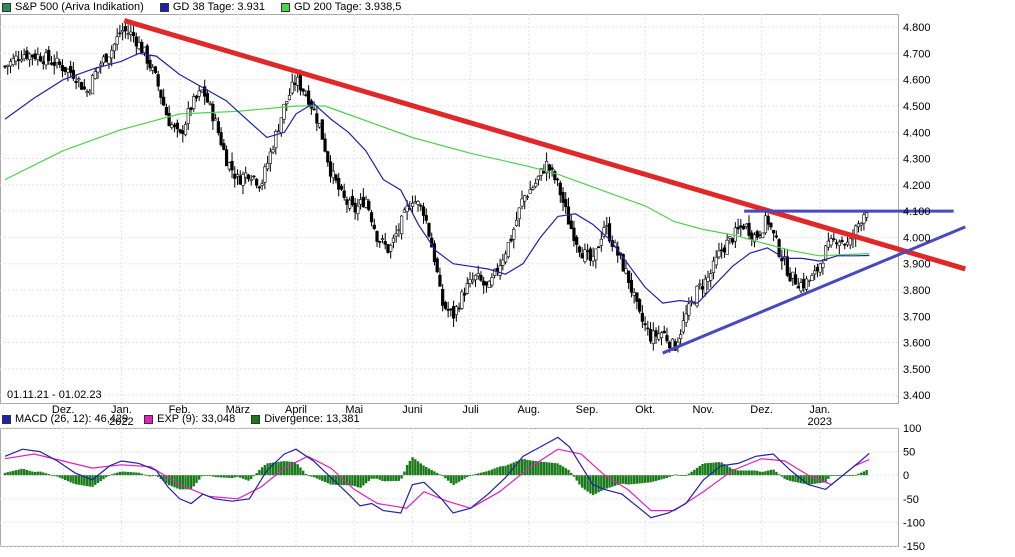  What do you see at coordinates (188, 419) in the screenshot?
I see `legend-item-exp: EXP (9): 33,048` at bounding box center [188, 419].